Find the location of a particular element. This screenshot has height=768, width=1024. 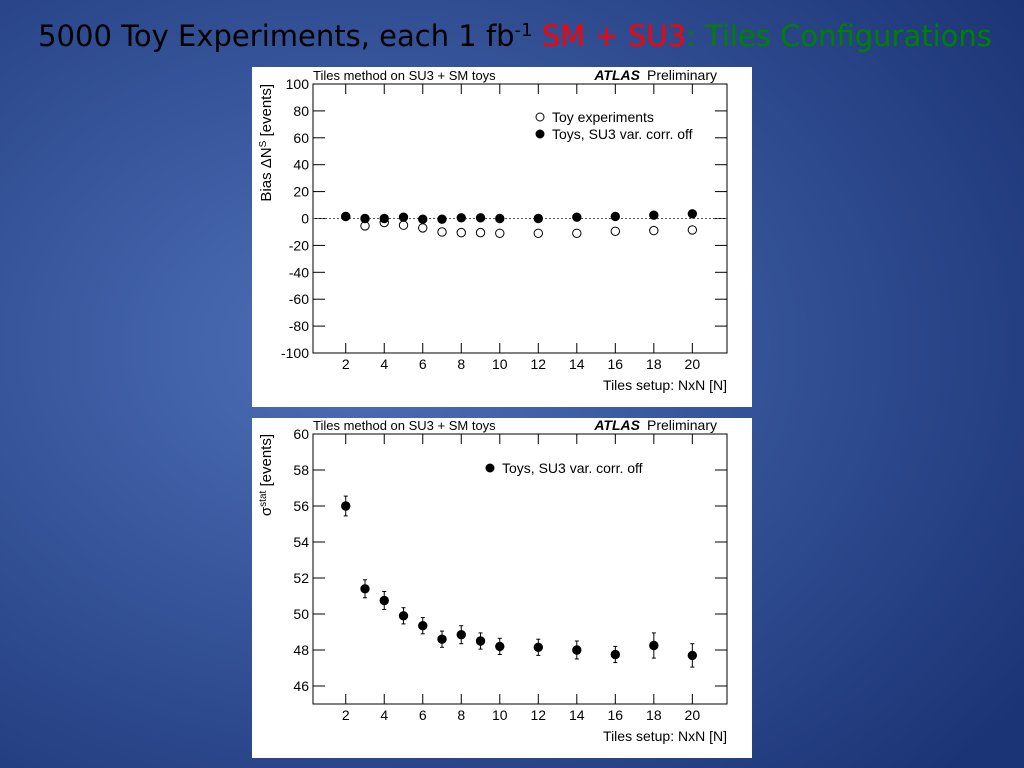

plot-frame is located at coordinates (520, 569).